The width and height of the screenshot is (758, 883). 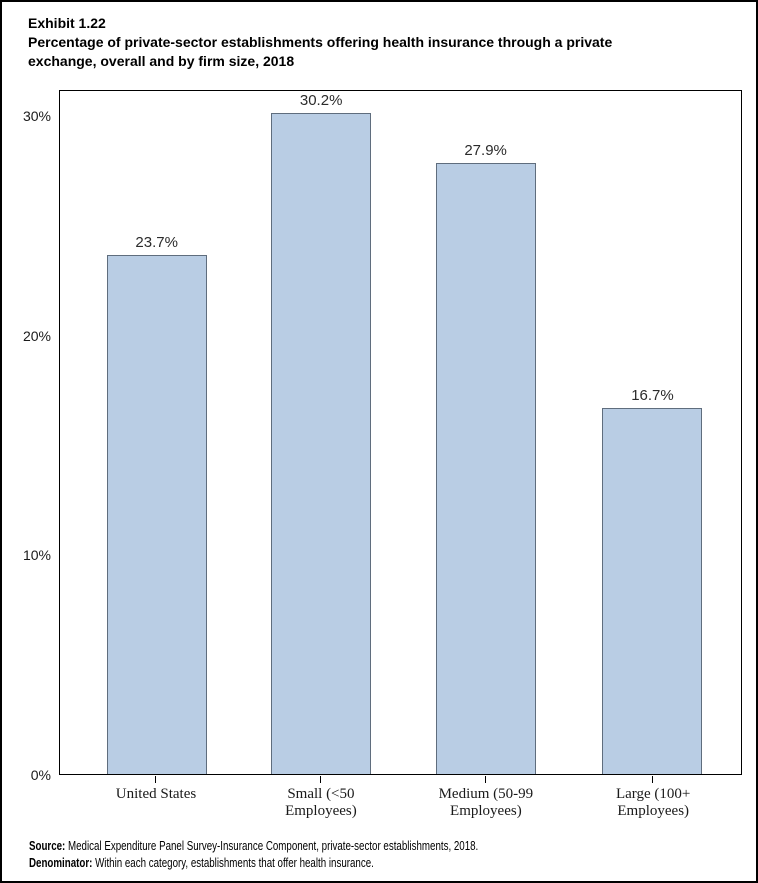 I want to click on bar-united-states, so click(x=156, y=514).